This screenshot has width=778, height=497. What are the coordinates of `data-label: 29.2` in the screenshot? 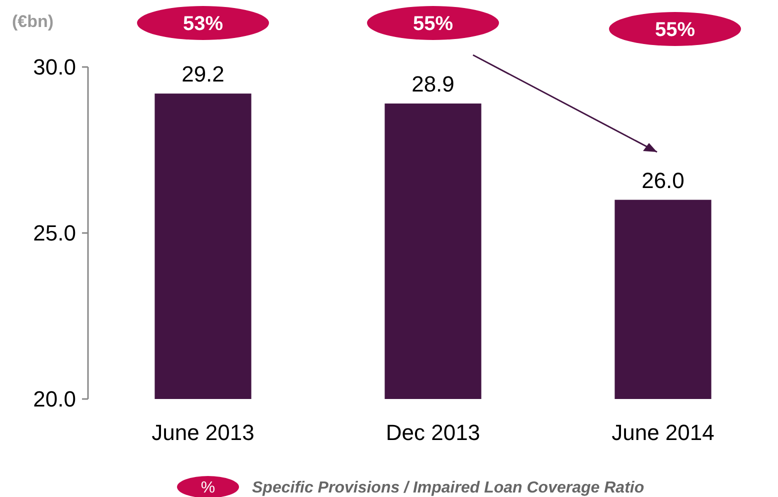 It's located at (203, 74).